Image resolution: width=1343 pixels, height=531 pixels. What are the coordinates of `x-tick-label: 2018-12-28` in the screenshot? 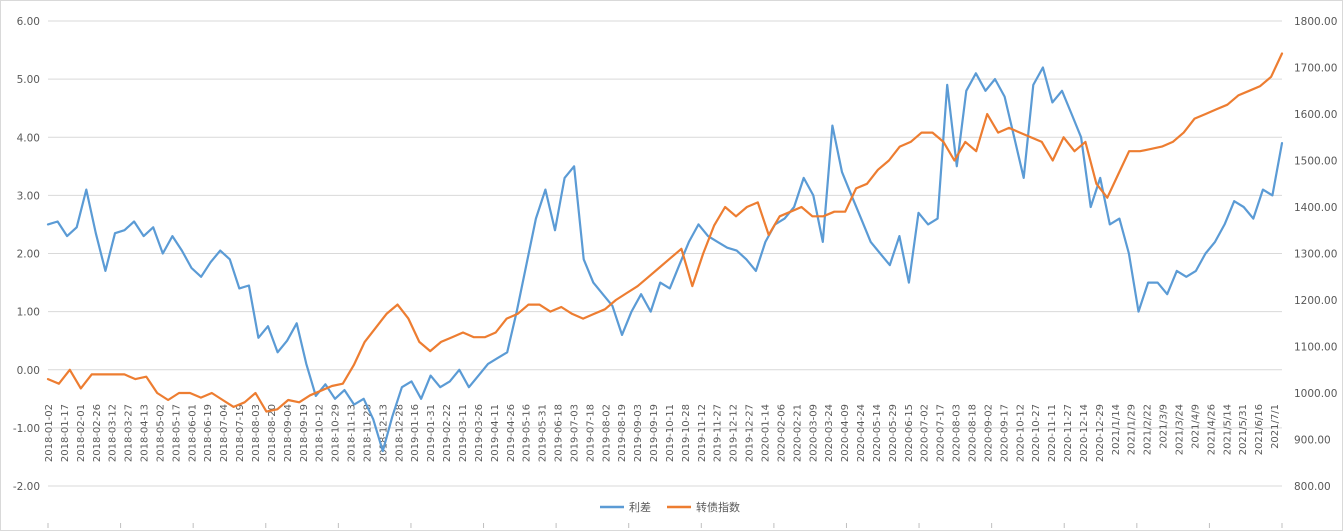 It's located at (399, 433).